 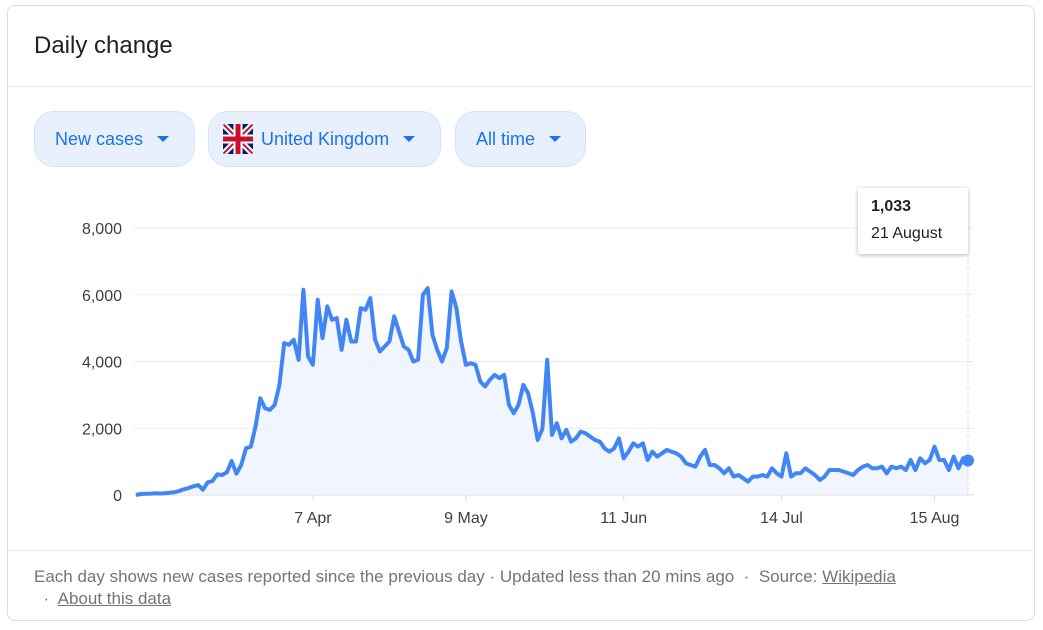 I want to click on footer-divider, so click(x=521, y=550).